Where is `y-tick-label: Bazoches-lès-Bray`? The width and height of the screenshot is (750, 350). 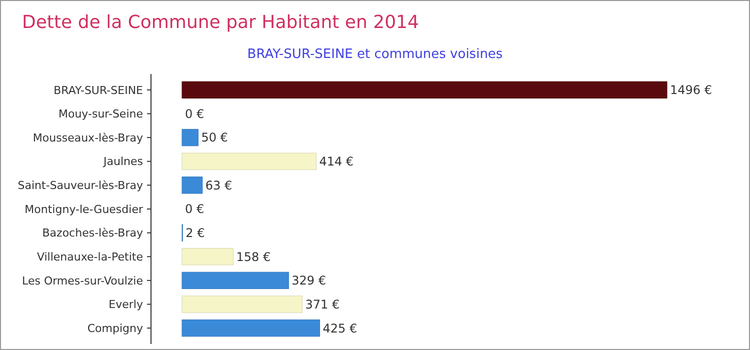
y-tick-label: Bazoches-lès-Bray is located at coordinates (93, 233).